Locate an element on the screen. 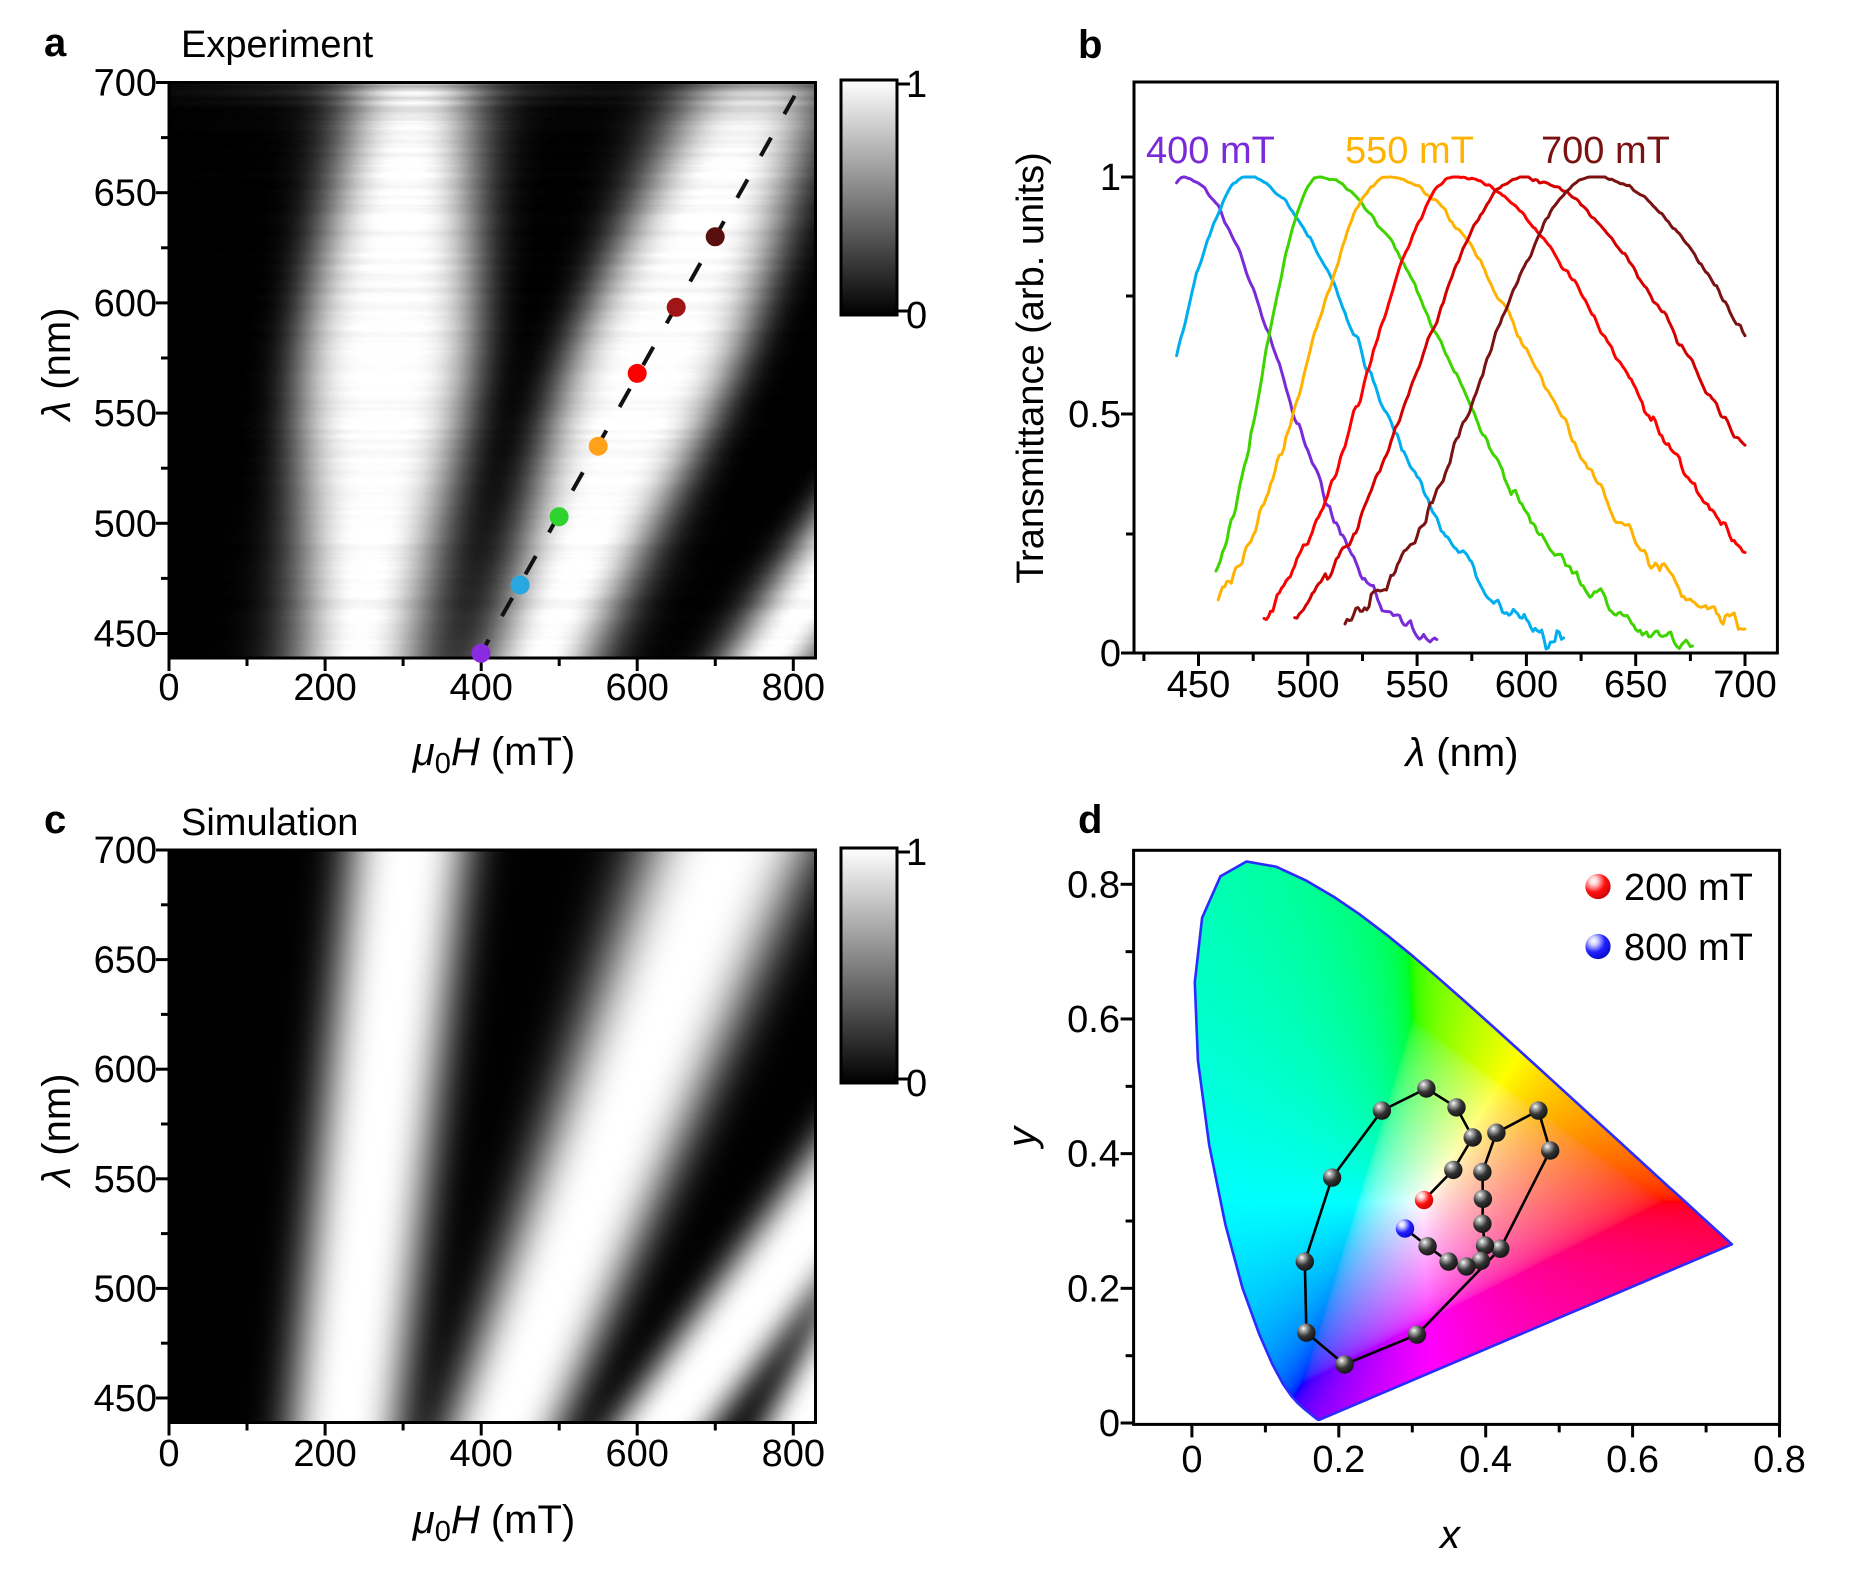 The image size is (1857, 1574). svg-text: Transmittance (arb. units) is located at coordinates (1031, 368).